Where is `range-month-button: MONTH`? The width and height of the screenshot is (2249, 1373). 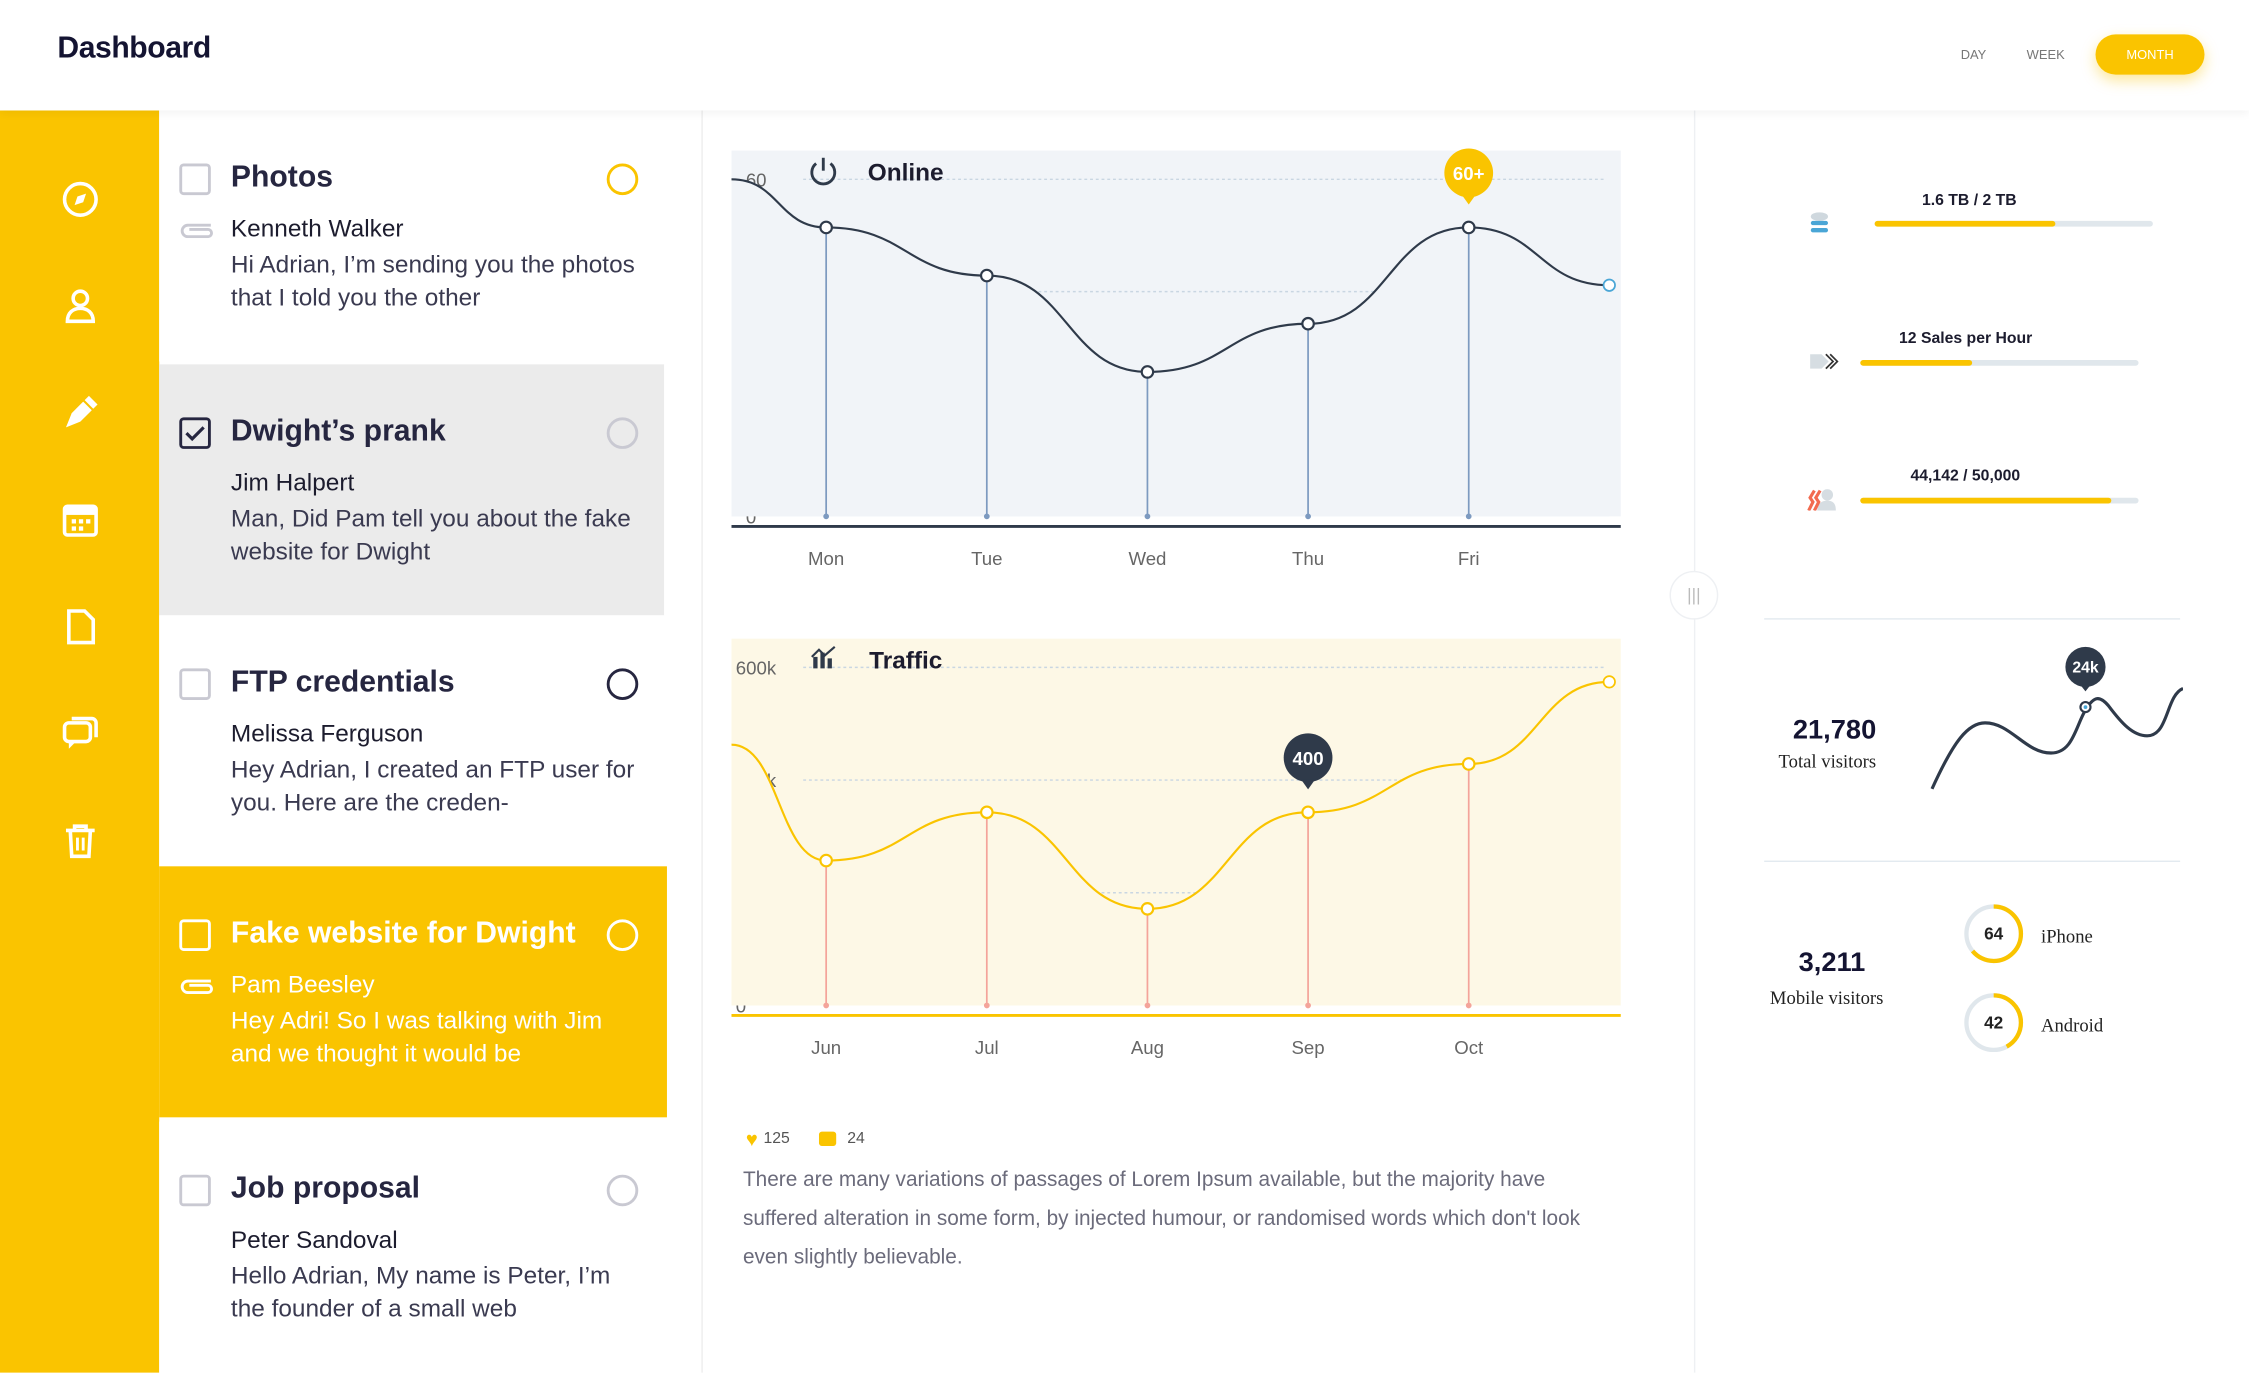
range-month-button: MONTH is located at coordinates (2150, 54).